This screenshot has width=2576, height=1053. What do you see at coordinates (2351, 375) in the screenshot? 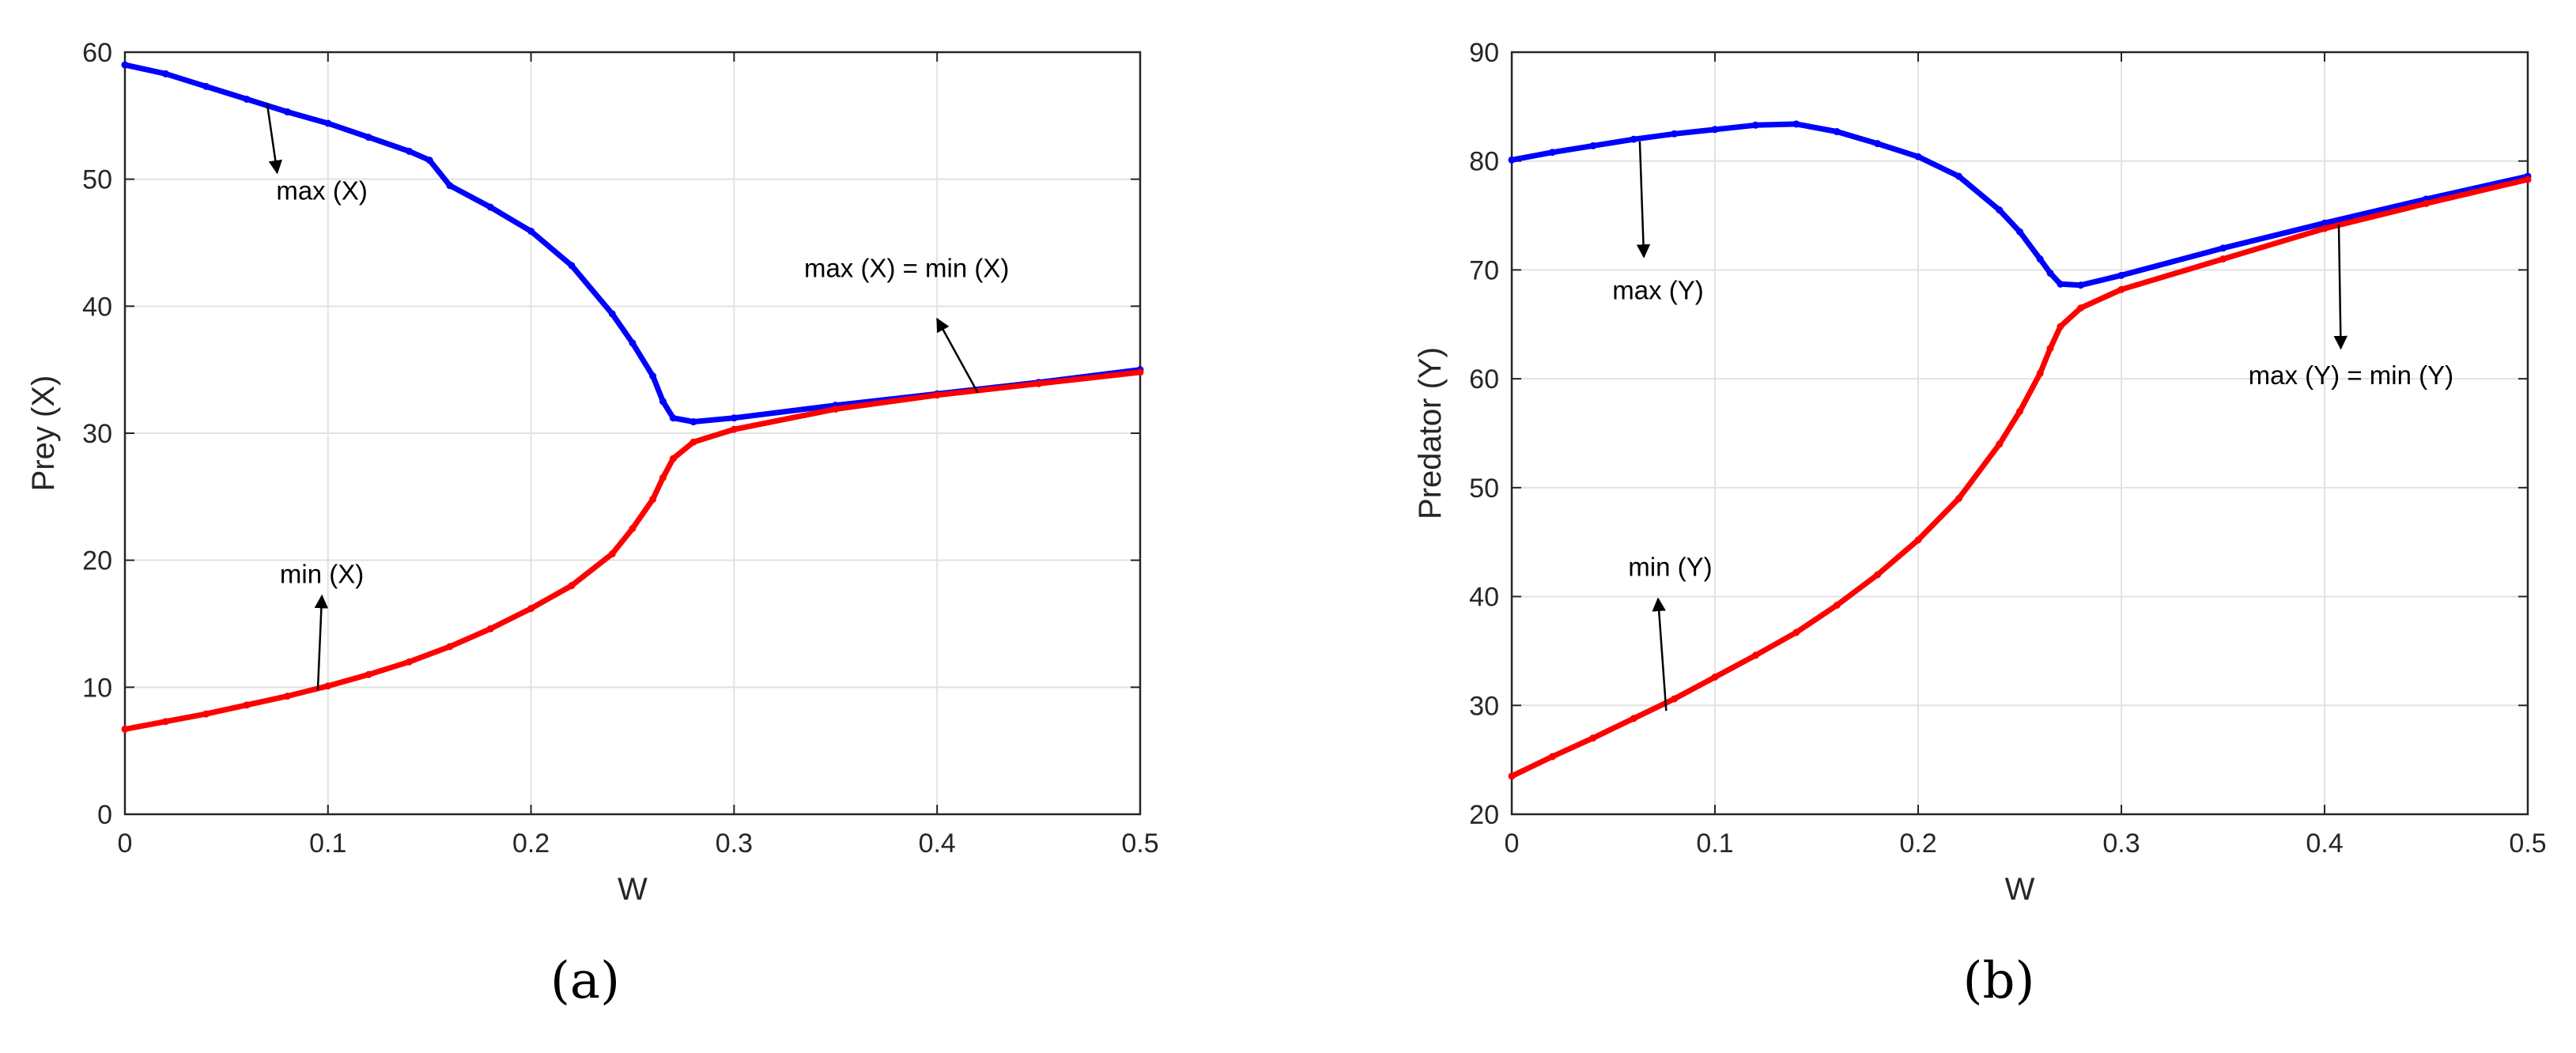
I see `annotation-label: max (Y) = min (Y)` at bounding box center [2351, 375].